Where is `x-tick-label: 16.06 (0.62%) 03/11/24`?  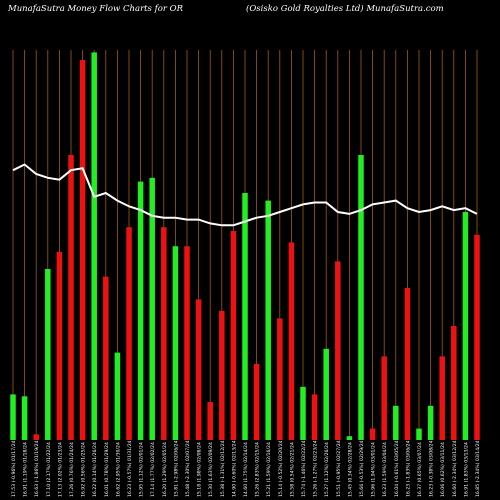 x-tick-label: 16.06 (0.62%) 03/11/24 is located at coordinates (443, 469).